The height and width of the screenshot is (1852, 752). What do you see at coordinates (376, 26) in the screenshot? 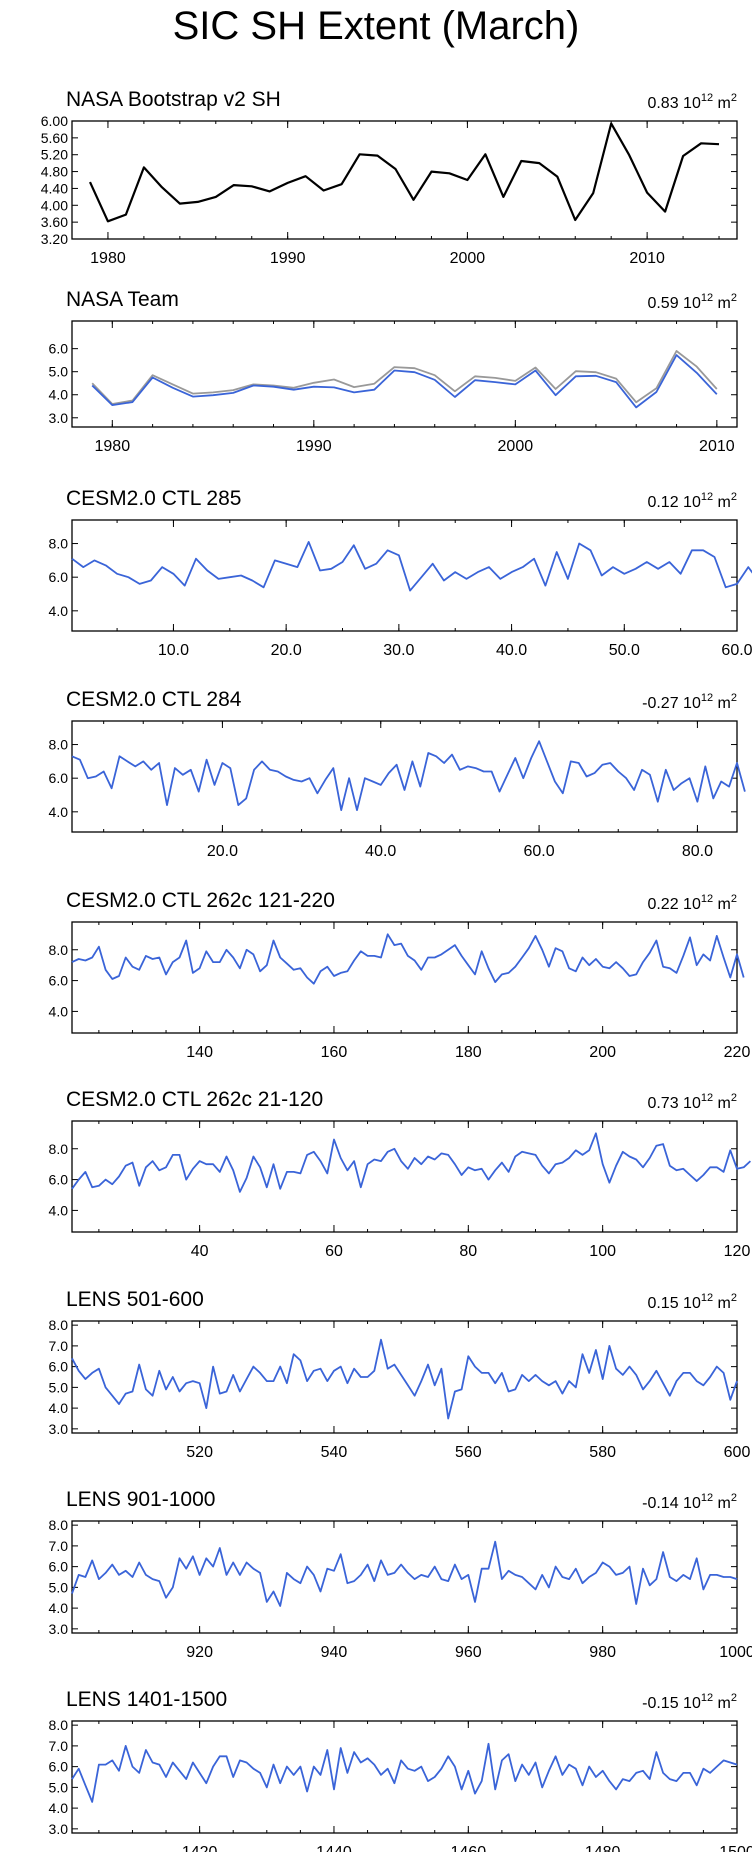
I see `main-title: SIC SH Extent (March)` at bounding box center [376, 26].